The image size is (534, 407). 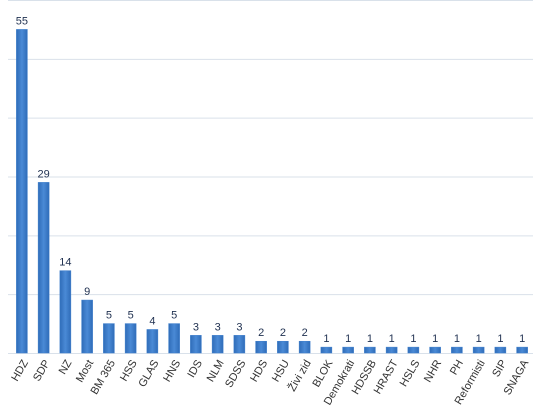 I want to click on x-tick-label: HNS, so click(x=172, y=371).